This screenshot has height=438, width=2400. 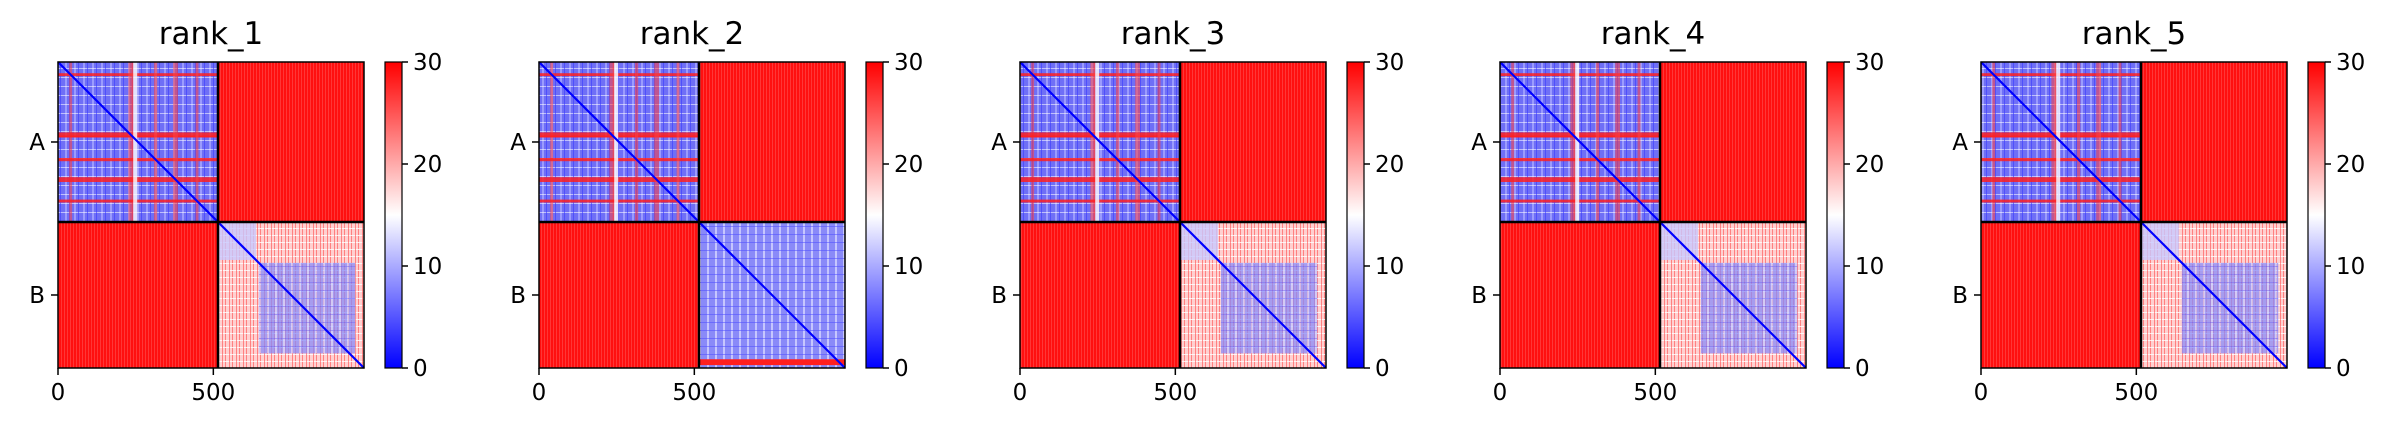 I want to click on panel-title: rank_5, so click(x=2134, y=34).